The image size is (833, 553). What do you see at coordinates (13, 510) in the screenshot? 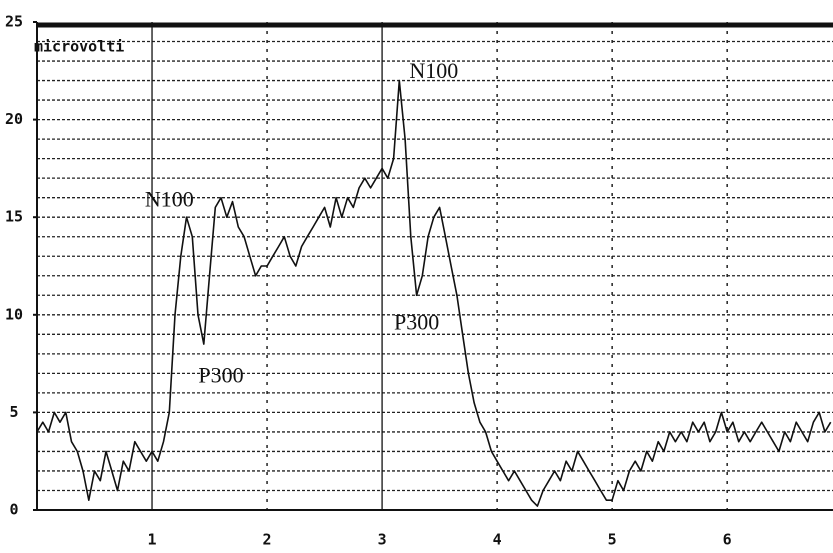
I see `y-tick-label: 0` at bounding box center [13, 510].